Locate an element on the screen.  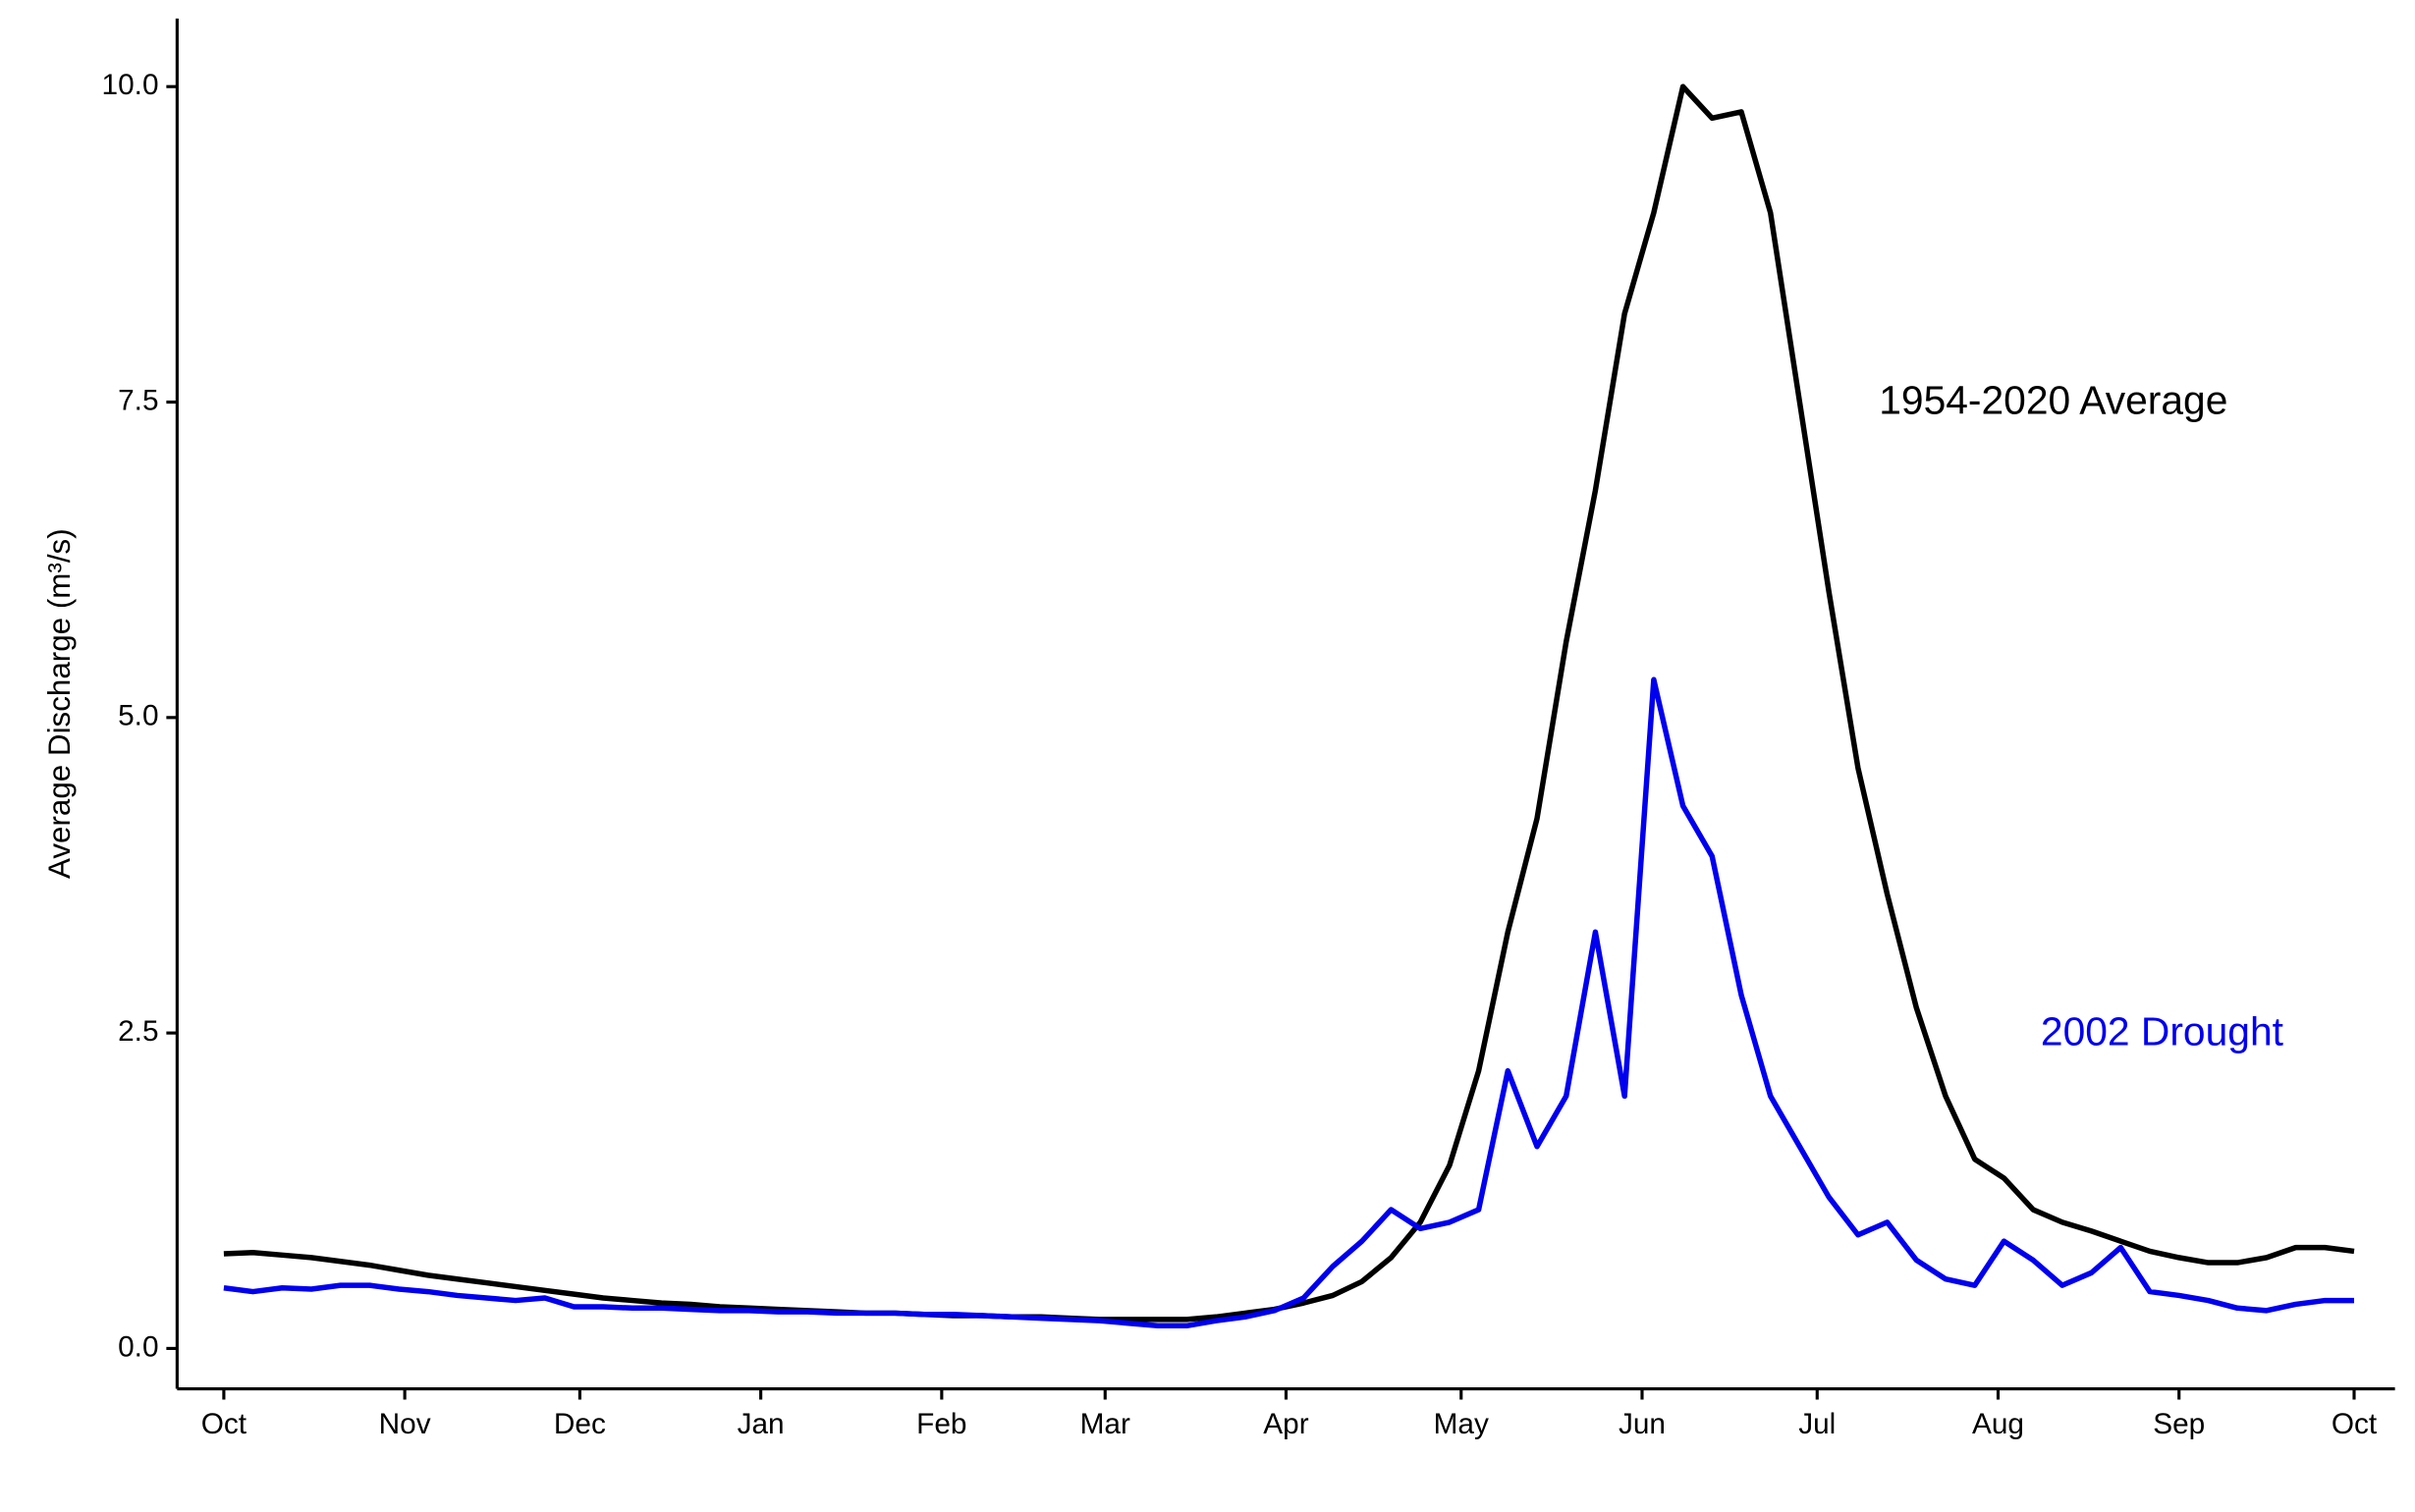
x-tick-label: May is located at coordinates (1461, 1424).